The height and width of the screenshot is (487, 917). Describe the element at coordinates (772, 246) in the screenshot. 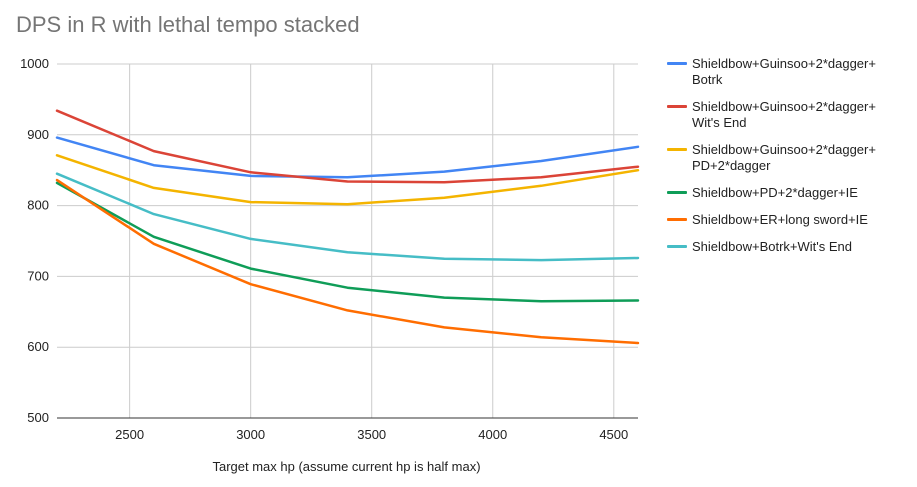

I see `legend-label: Shieldbow+Botrk+Wit's End` at that location.